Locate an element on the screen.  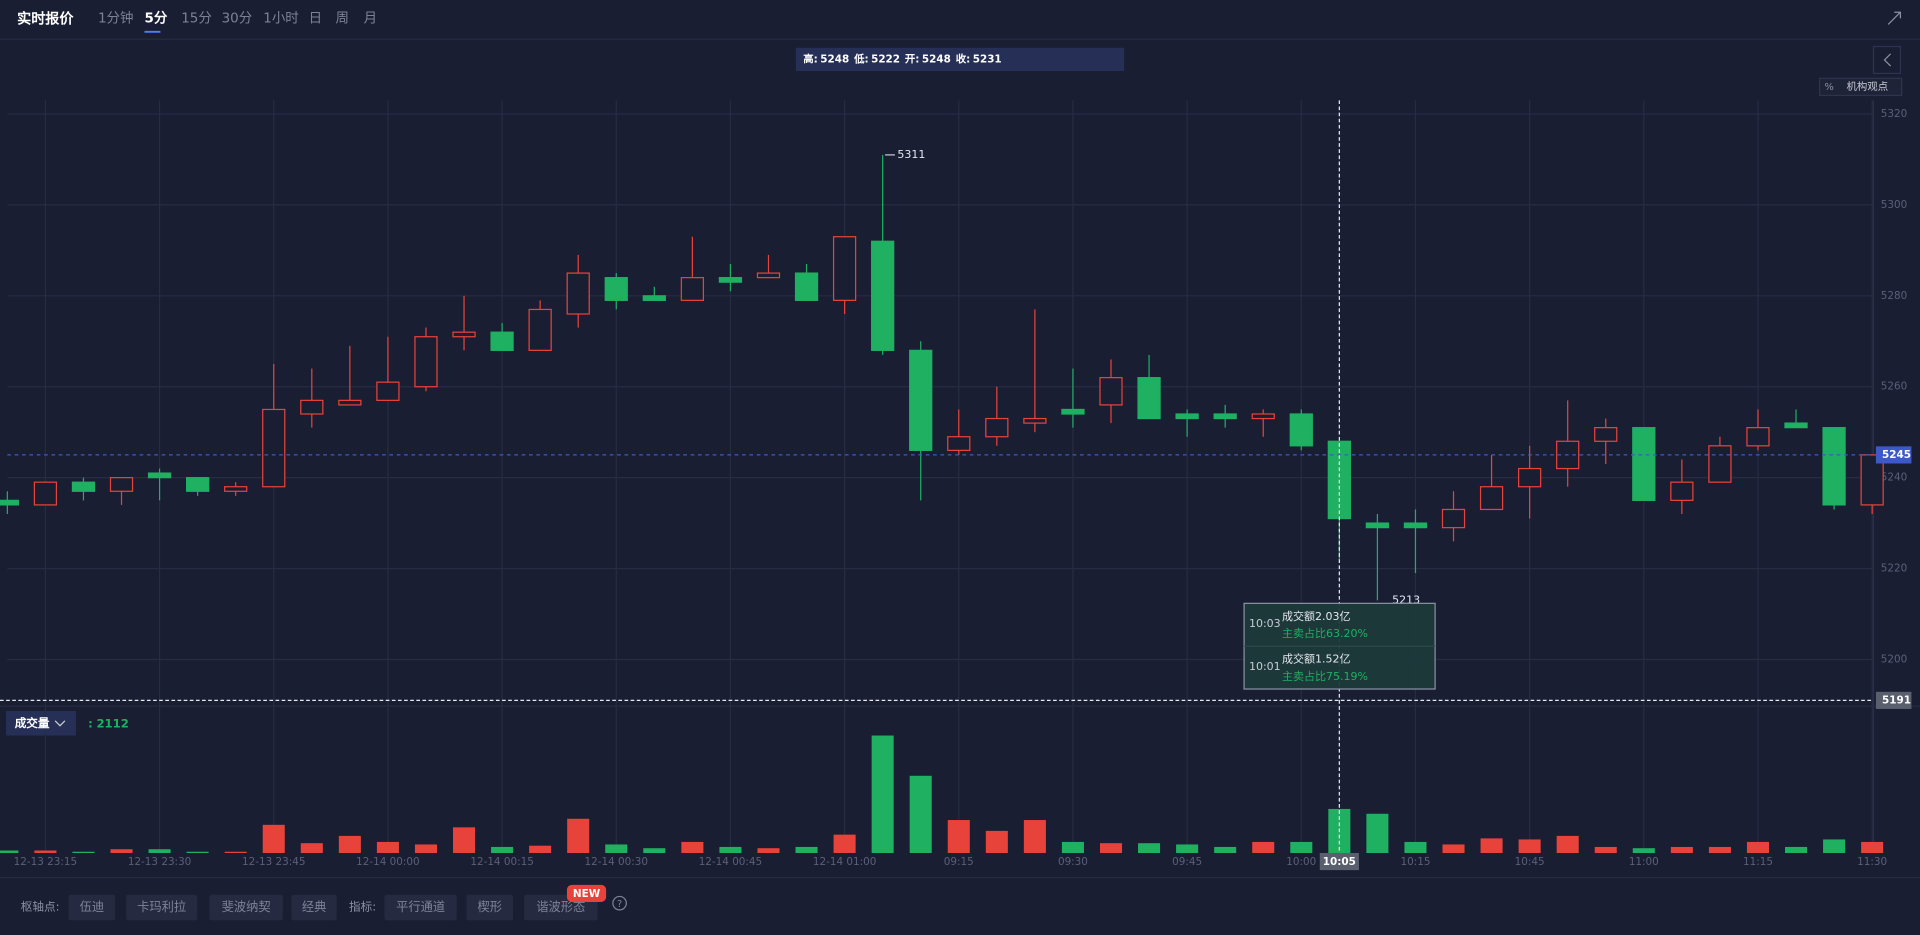
help-icon is located at coordinates (619, 903).